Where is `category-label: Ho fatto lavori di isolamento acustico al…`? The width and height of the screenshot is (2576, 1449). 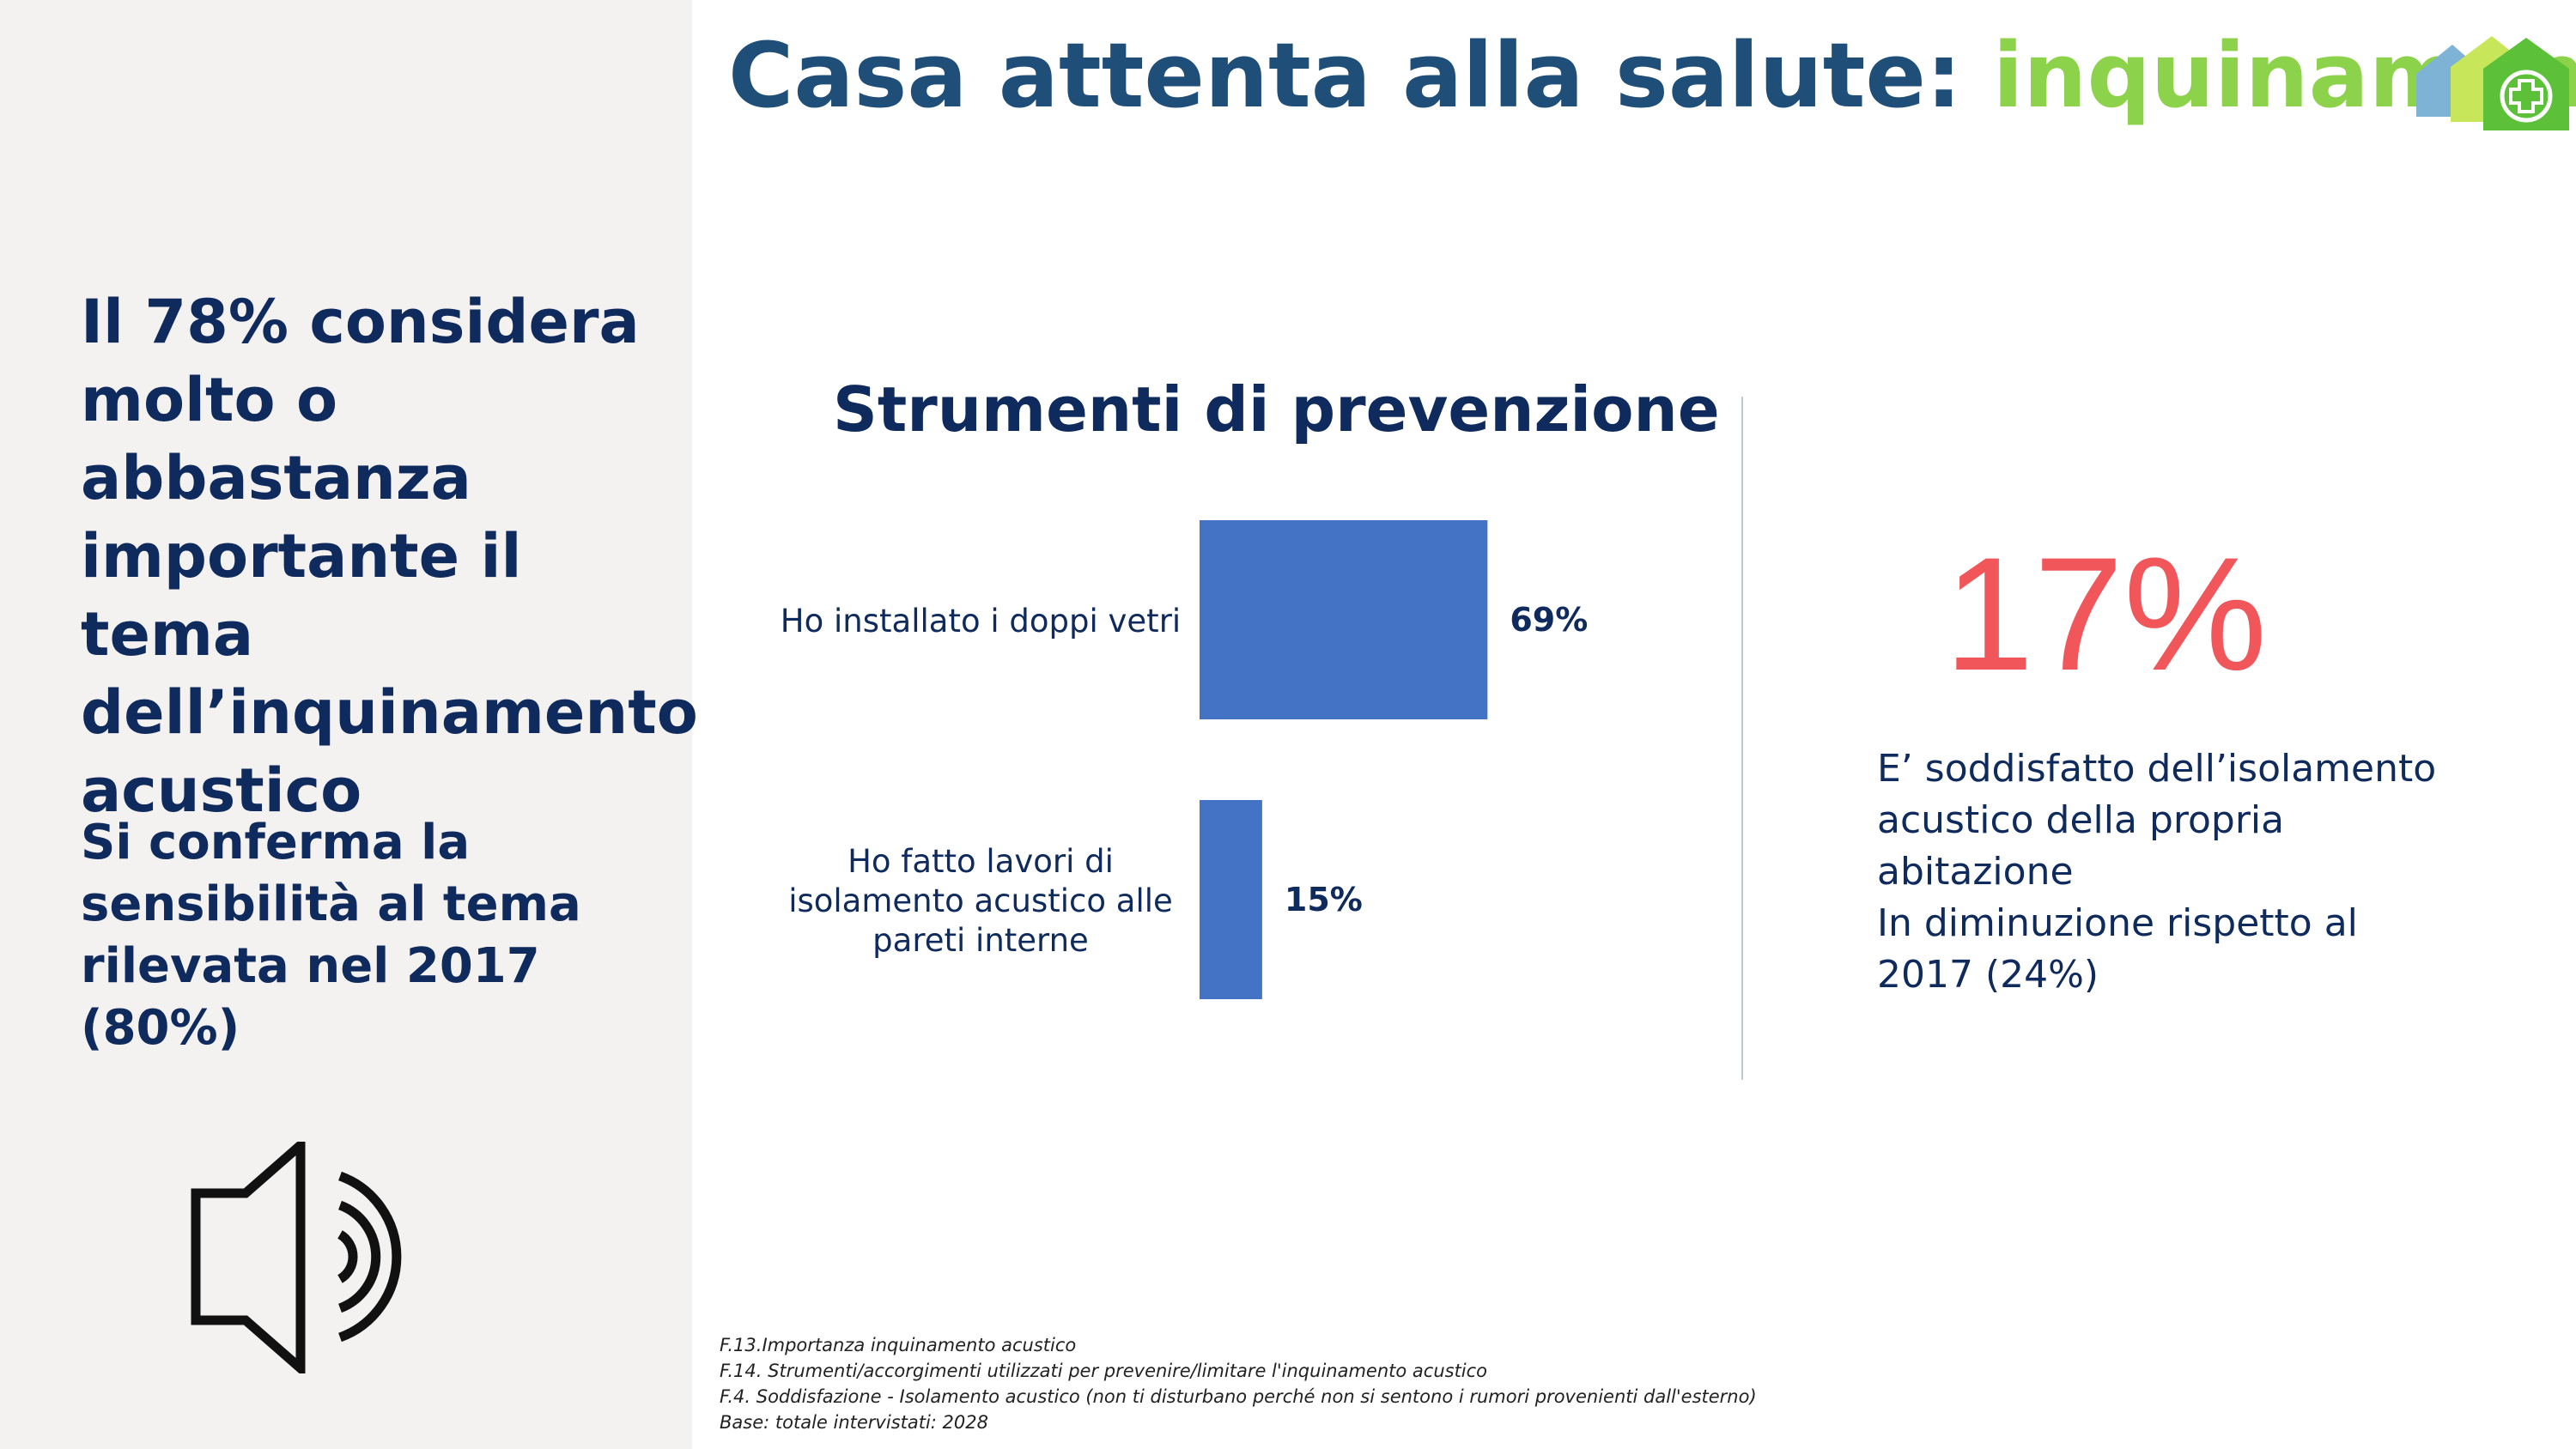
category-label: Ho fatto lavori di isolamento acustico al… is located at coordinates (980, 901).